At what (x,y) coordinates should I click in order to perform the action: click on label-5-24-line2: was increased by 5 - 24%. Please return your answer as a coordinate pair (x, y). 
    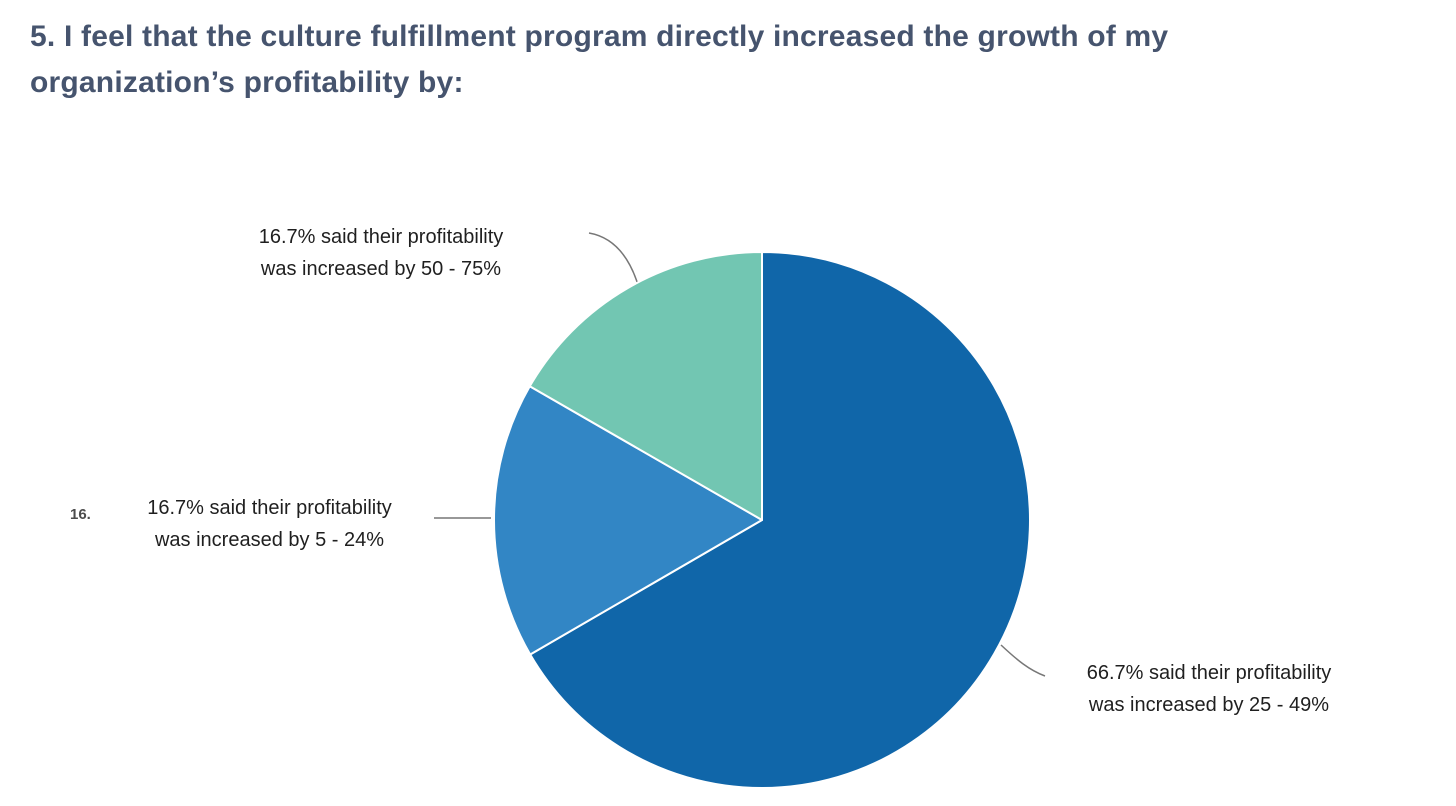
    Looking at the image, I should click on (269, 540).